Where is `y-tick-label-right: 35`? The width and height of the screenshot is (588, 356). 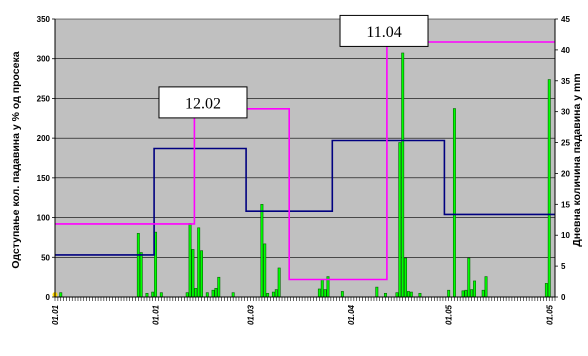
y-tick-label-right: 35 is located at coordinates (565, 81).